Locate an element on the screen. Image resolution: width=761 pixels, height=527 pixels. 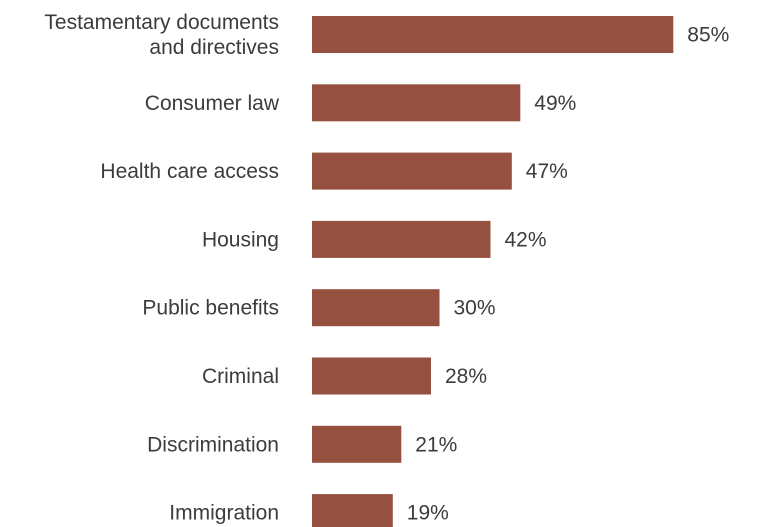
category-label-7: Immigration is located at coordinates (224, 513).